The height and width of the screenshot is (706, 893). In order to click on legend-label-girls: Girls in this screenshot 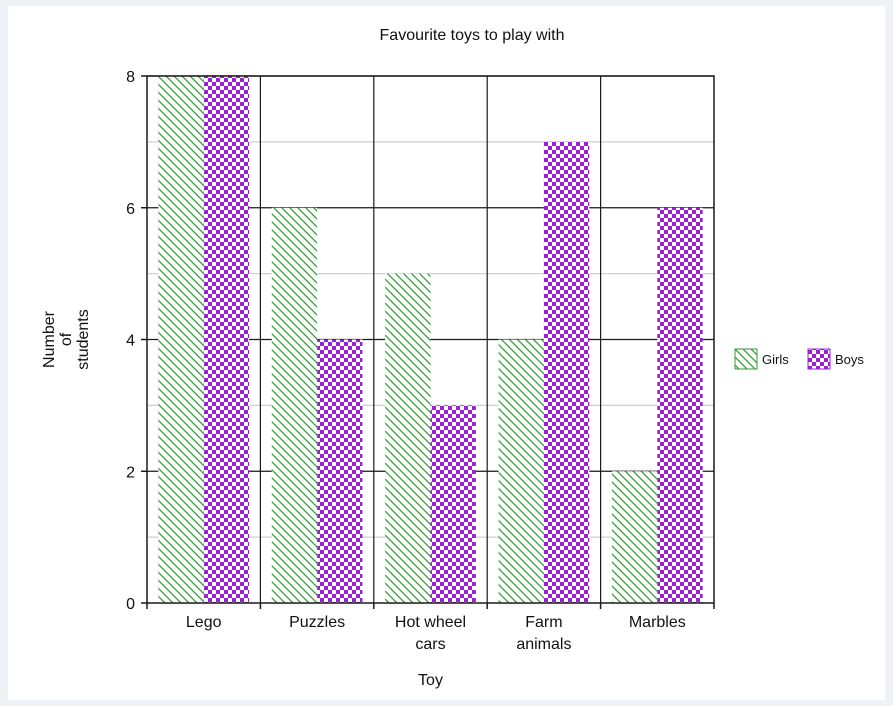, I will do `click(775, 359)`.